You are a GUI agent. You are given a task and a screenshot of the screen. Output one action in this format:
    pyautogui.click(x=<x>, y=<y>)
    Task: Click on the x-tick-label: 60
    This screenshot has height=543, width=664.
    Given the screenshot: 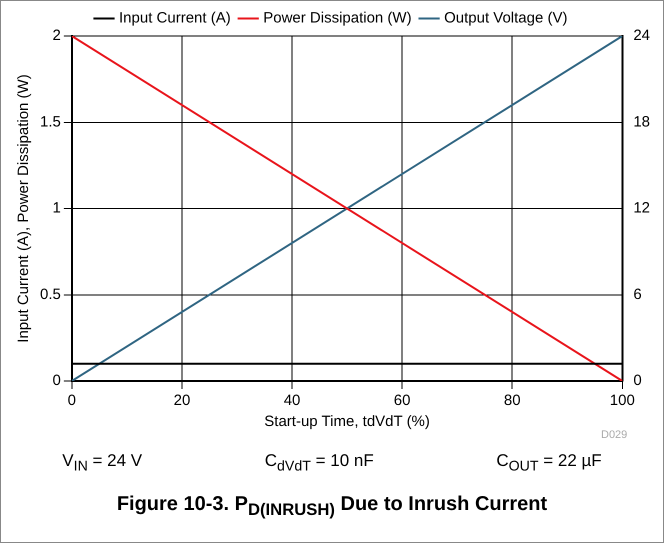 What is the action you would take?
    pyautogui.click(x=402, y=401)
    